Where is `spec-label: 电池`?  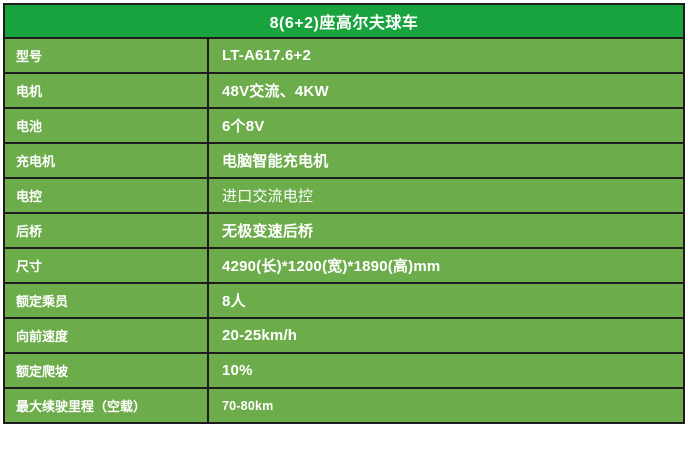 spec-label: 电池 is located at coordinates (106, 125).